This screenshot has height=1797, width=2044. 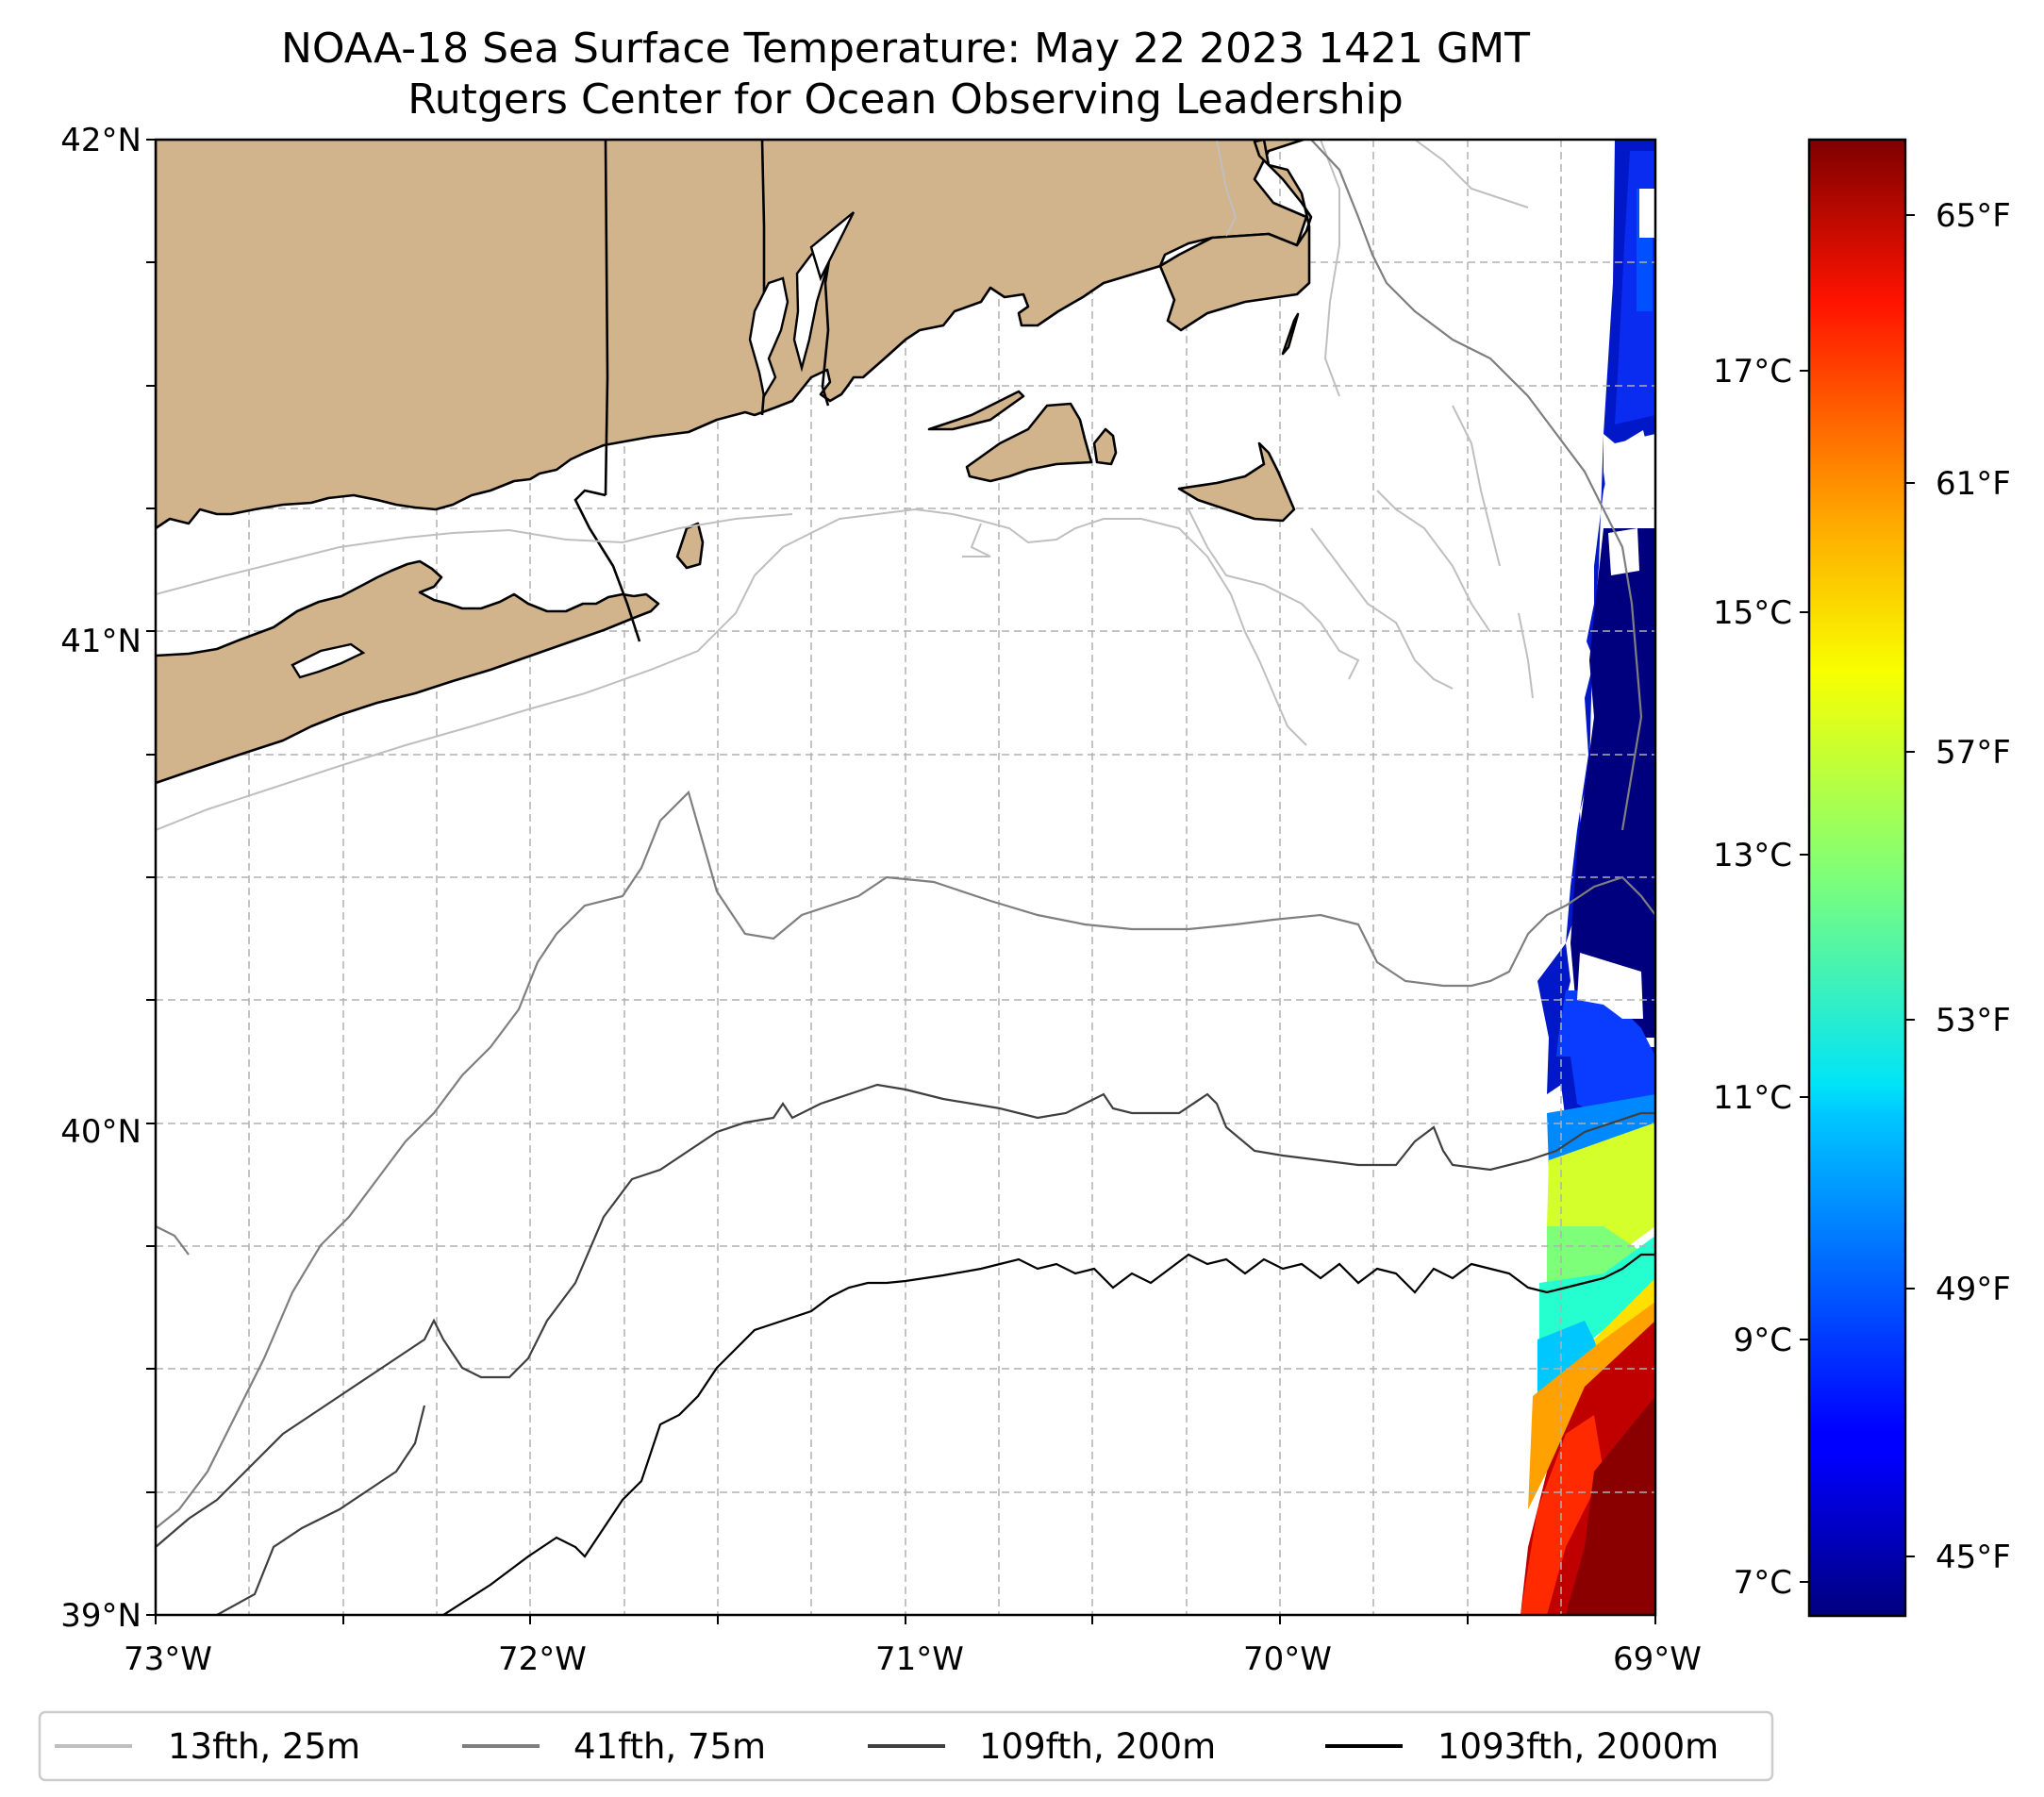 I want to click on colorbar-label-17c: 17°C, so click(x=1753, y=372).